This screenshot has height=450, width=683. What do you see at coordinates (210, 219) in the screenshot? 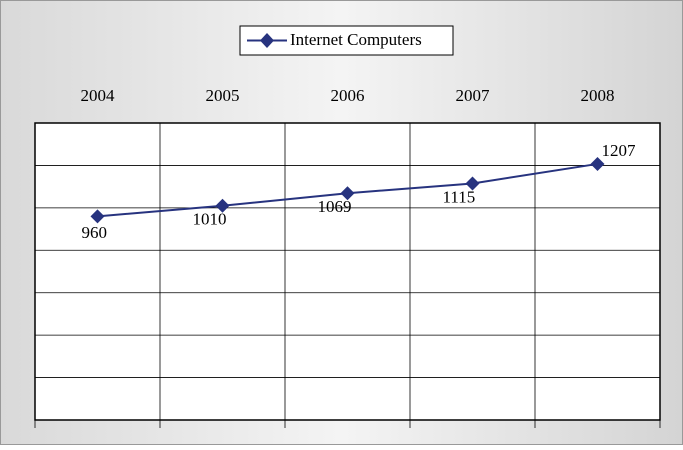
I see `data-label: 1010` at bounding box center [210, 219].